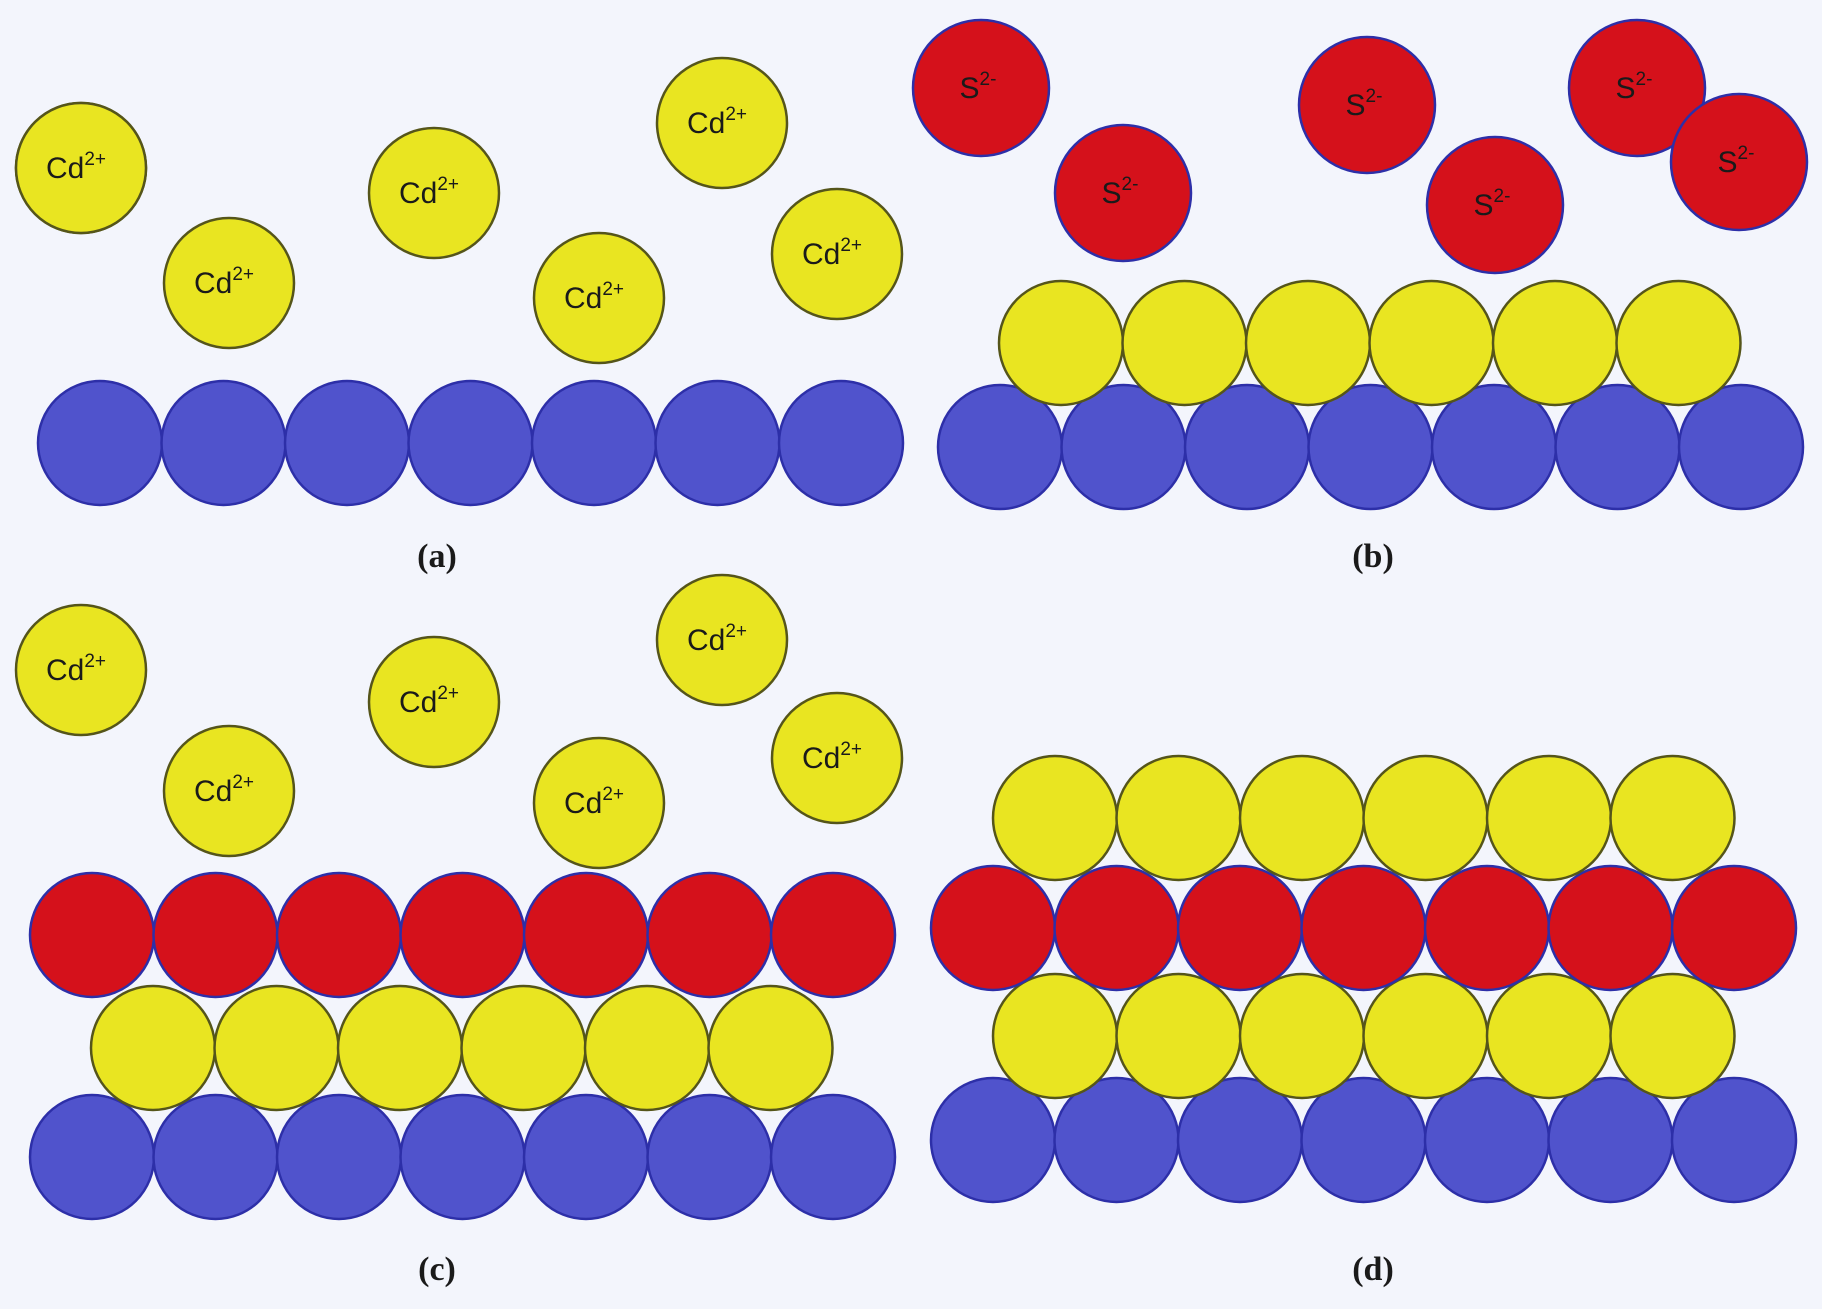  What do you see at coordinates (437, 1269) in the screenshot?
I see `panel-c-label: (c)` at bounding box center [437, 1269].